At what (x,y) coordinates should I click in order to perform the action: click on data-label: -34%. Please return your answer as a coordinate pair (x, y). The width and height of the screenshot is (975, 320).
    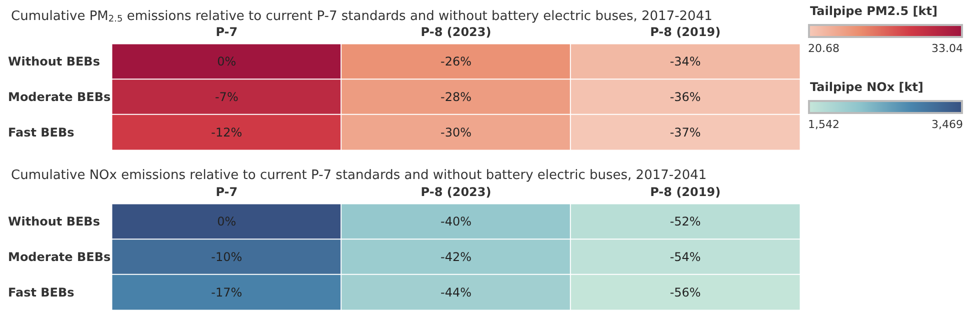
    Looking at the image, I should click on (685, 61).